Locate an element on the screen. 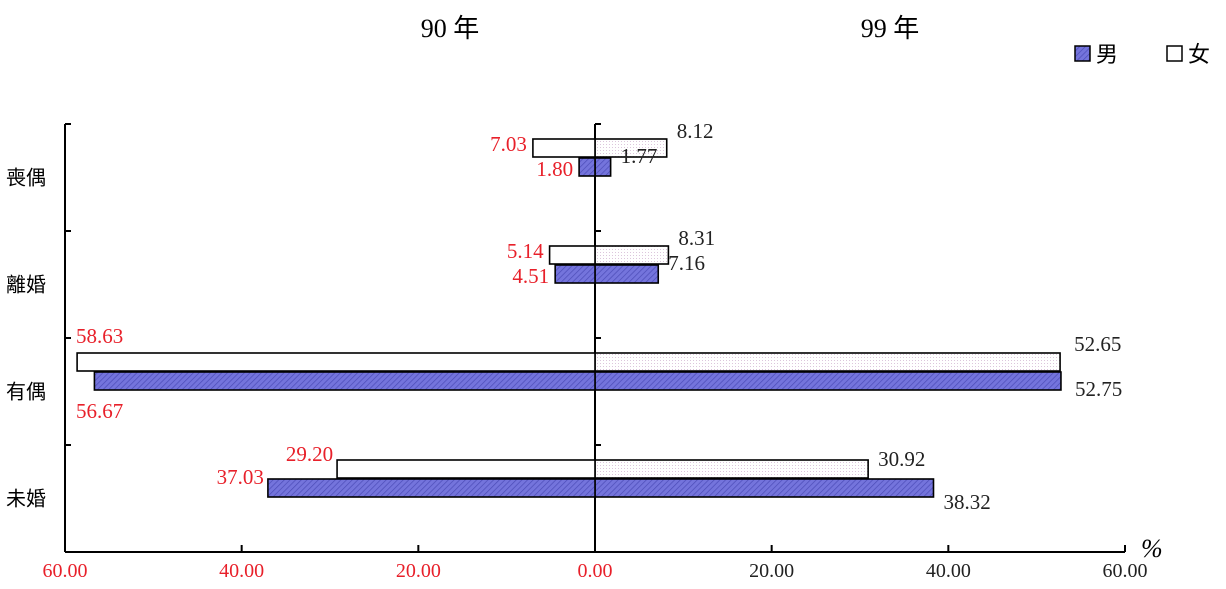 The width and height of the screenshot is (1226, 589). bar-90-male-cat0 is located at coordinates (431, 488).